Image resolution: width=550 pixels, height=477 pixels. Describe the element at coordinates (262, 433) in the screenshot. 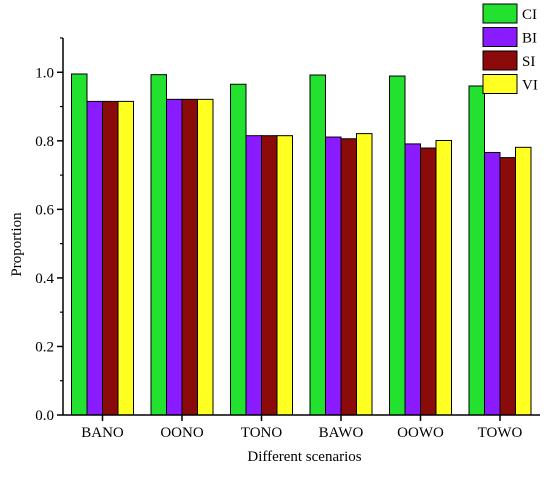

I see `x-tick-label: TONO` at that location.